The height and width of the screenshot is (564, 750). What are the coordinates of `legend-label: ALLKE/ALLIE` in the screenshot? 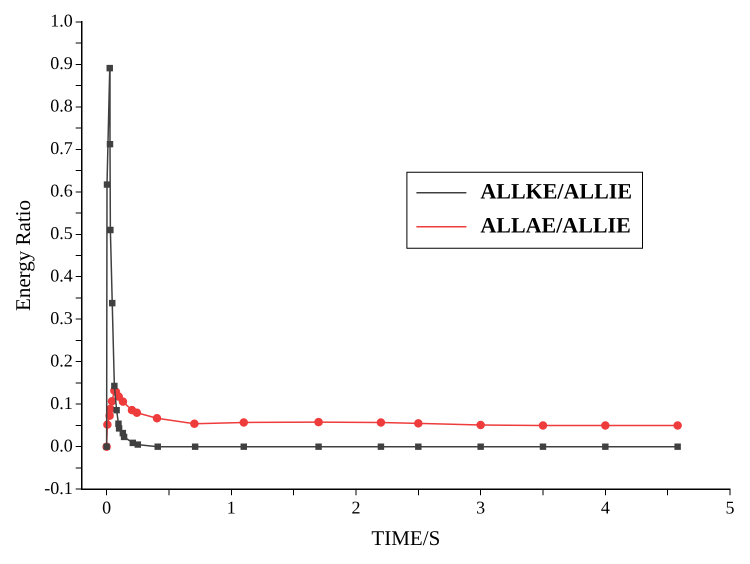 It's located at (556, 191).